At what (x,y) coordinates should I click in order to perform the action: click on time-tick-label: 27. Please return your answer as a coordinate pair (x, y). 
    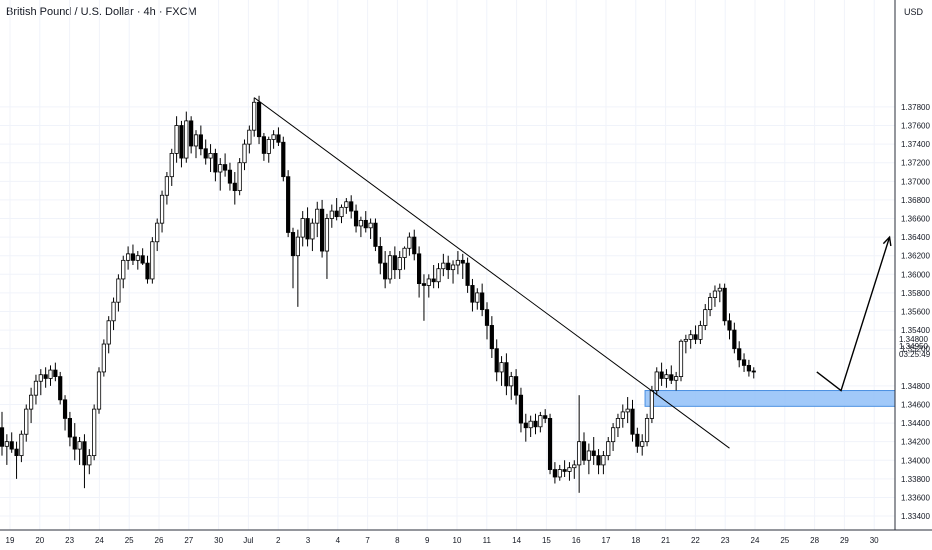
    Looking at the image, I should click on (188, 540).